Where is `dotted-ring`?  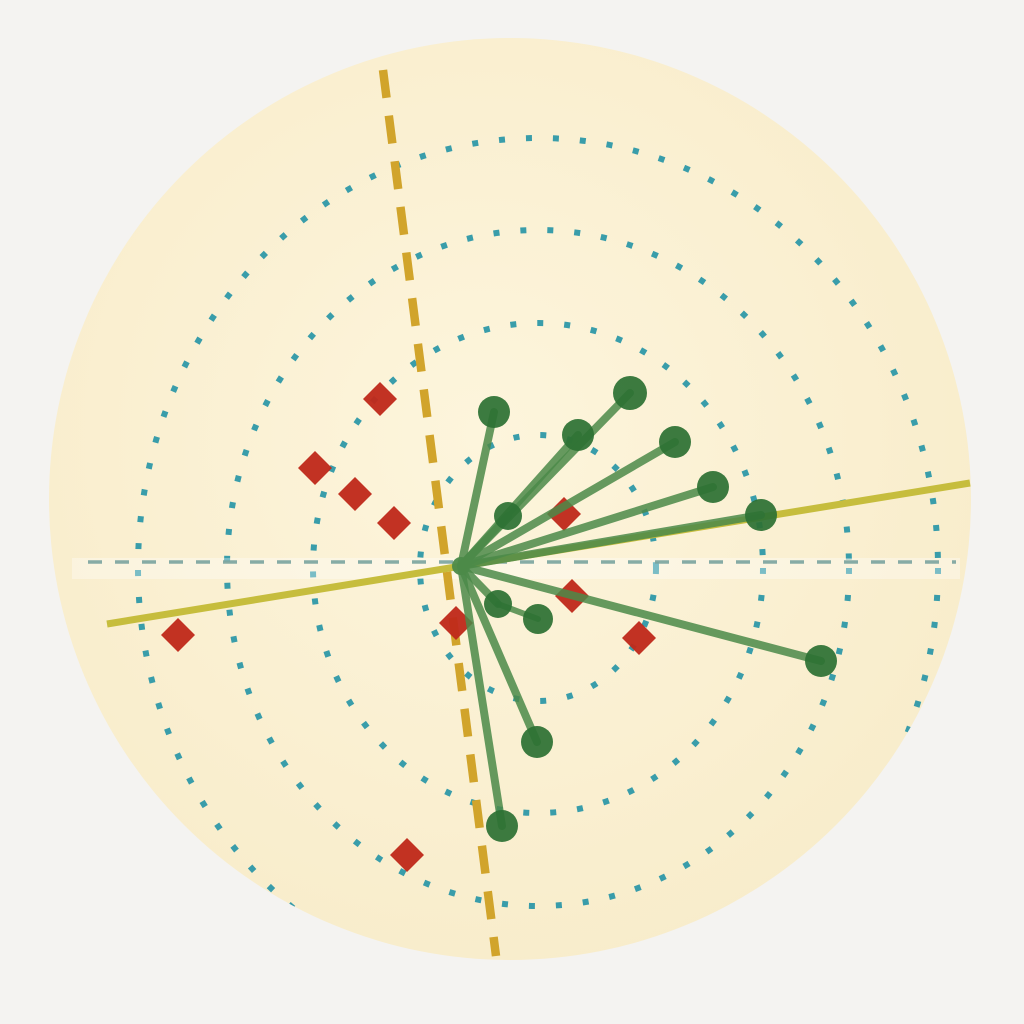
dotted-ring is located at coordinates (538, 568).